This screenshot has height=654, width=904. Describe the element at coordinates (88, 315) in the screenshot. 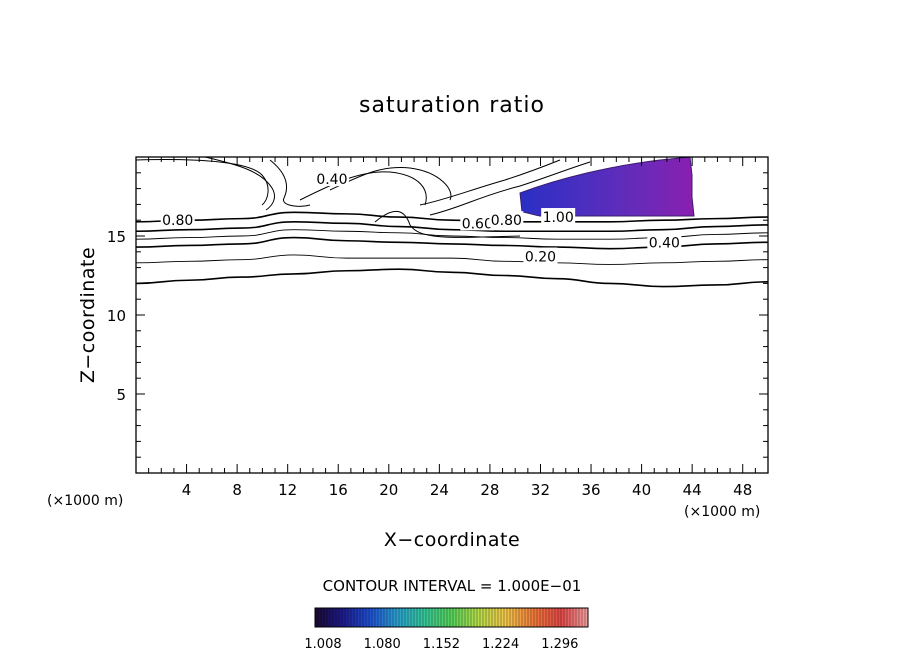

I see `y-axis-label: Z−coordinate` at that location.